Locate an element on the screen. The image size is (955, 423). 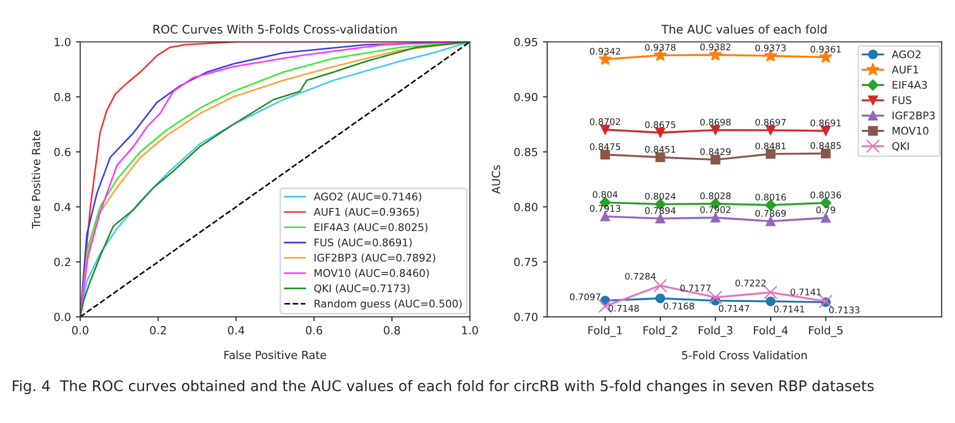
y-tick-label: 0.80 is located at coordinates (526, 207).